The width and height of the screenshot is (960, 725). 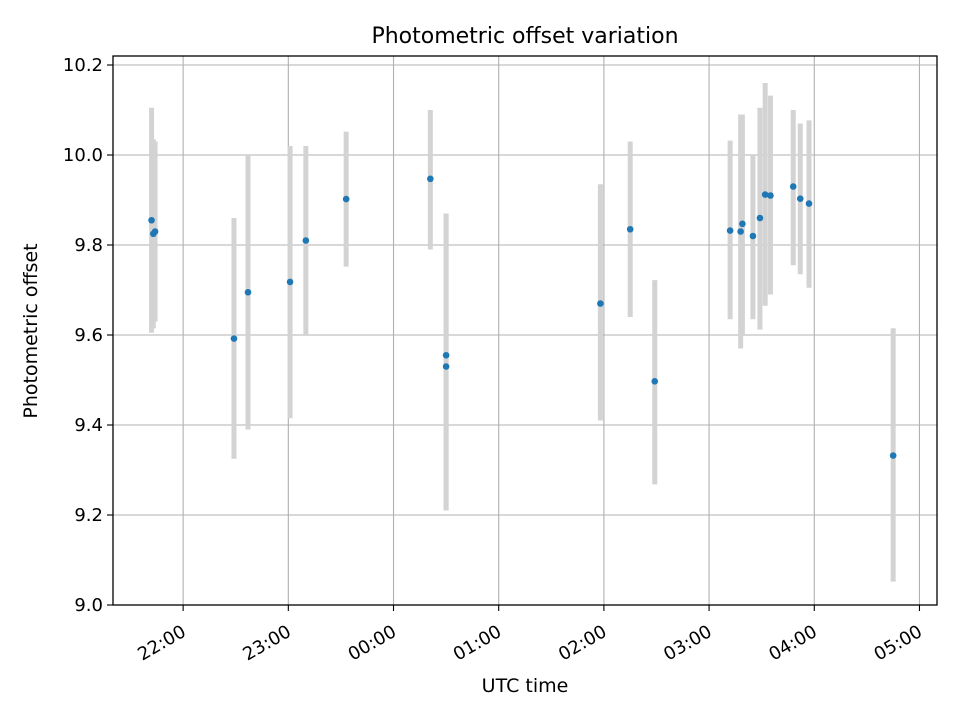 I want to click on chart-title: Photometric offset variation, so click(x=524, y=36).